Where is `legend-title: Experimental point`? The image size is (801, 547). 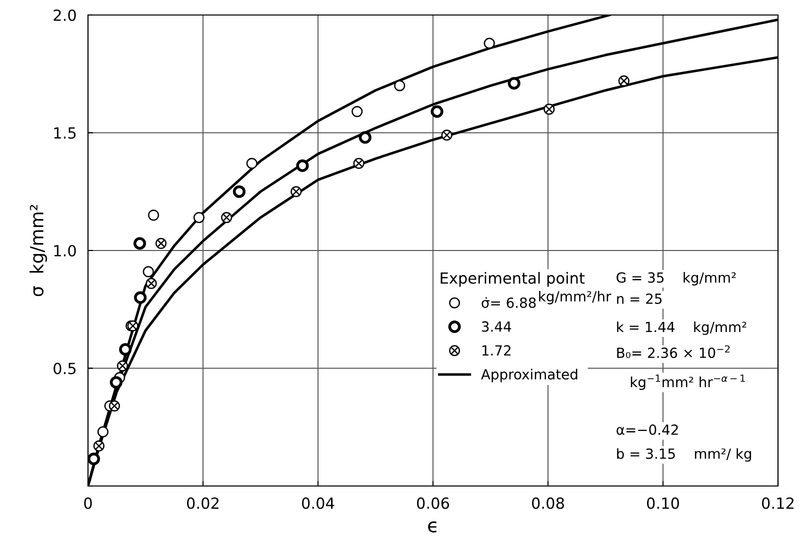
legend-title: Experimental point is located at coordinates (512, 279).